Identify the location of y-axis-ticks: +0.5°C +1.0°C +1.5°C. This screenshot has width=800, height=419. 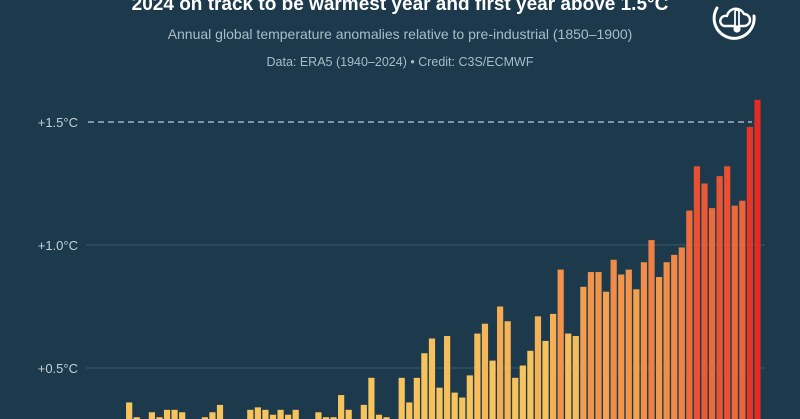
(58, 245).